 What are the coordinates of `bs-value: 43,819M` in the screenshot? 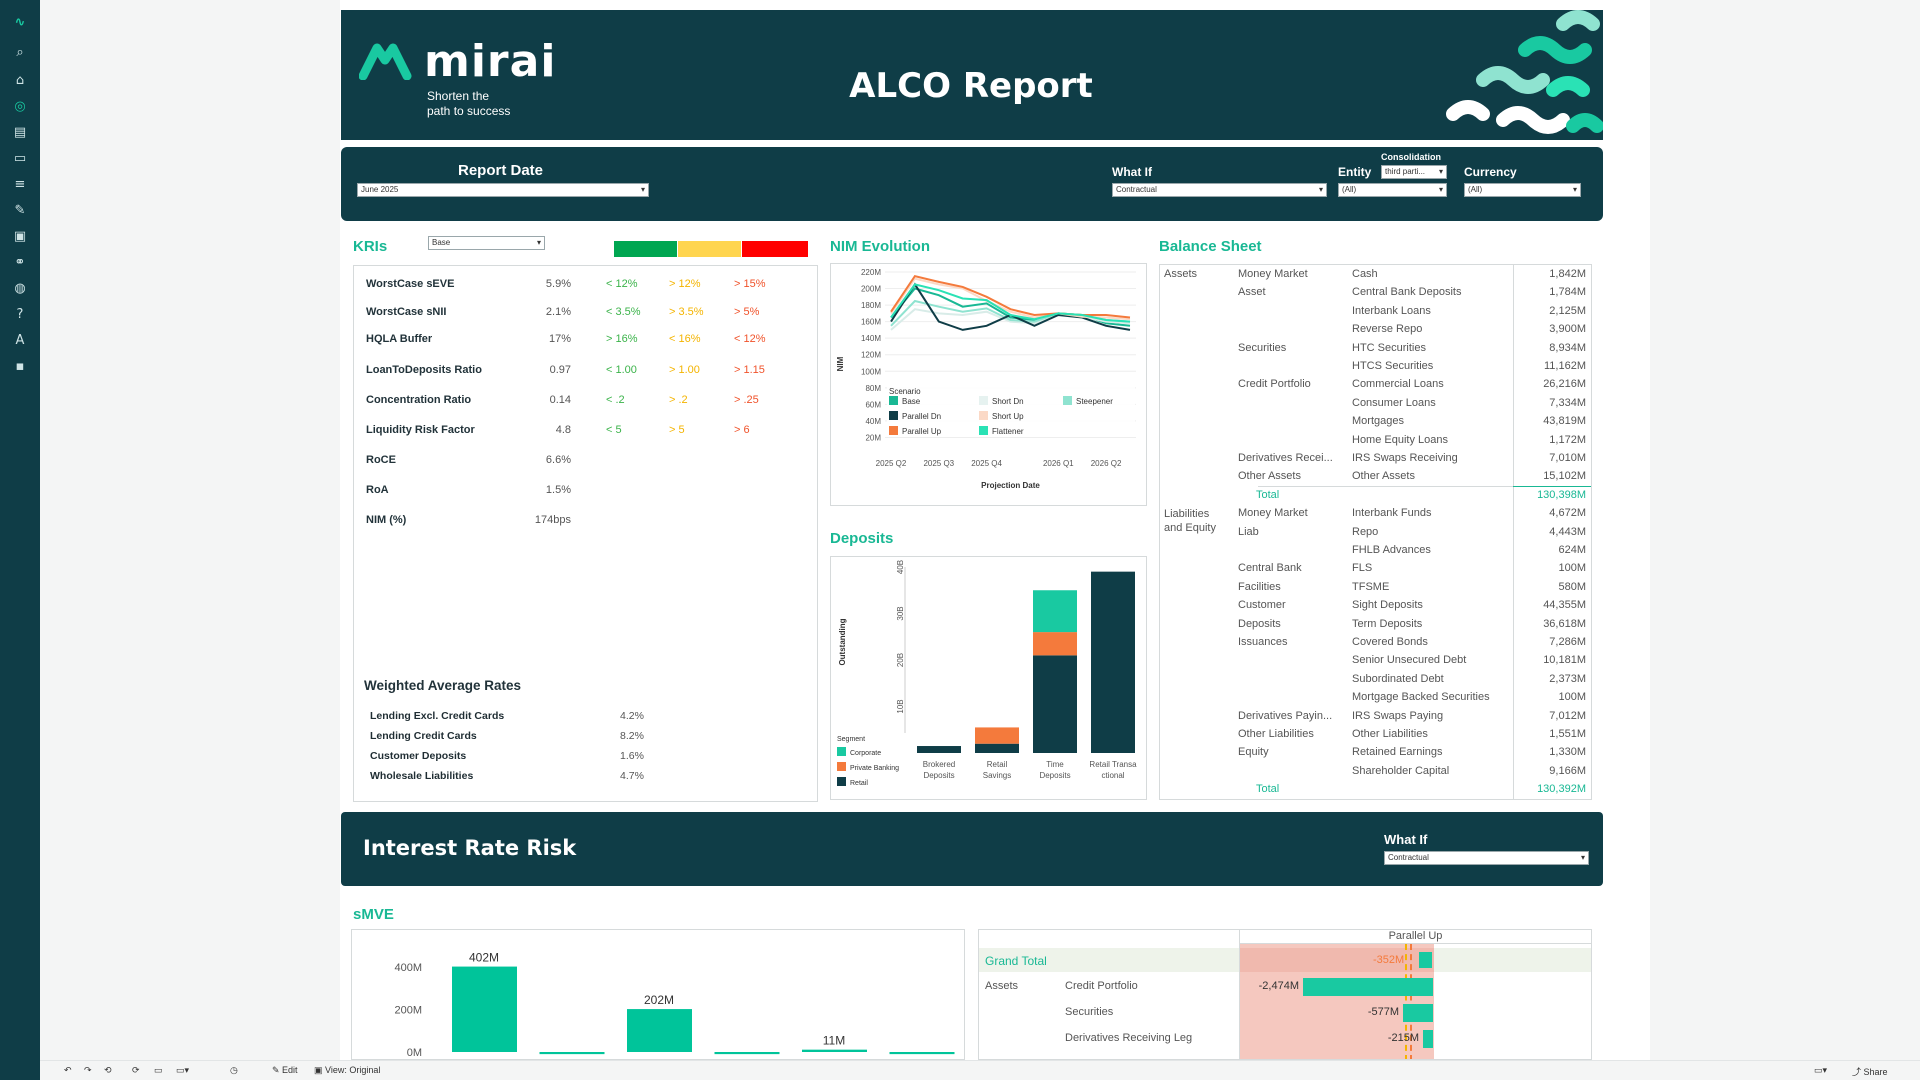 It's located at (1564, 421).